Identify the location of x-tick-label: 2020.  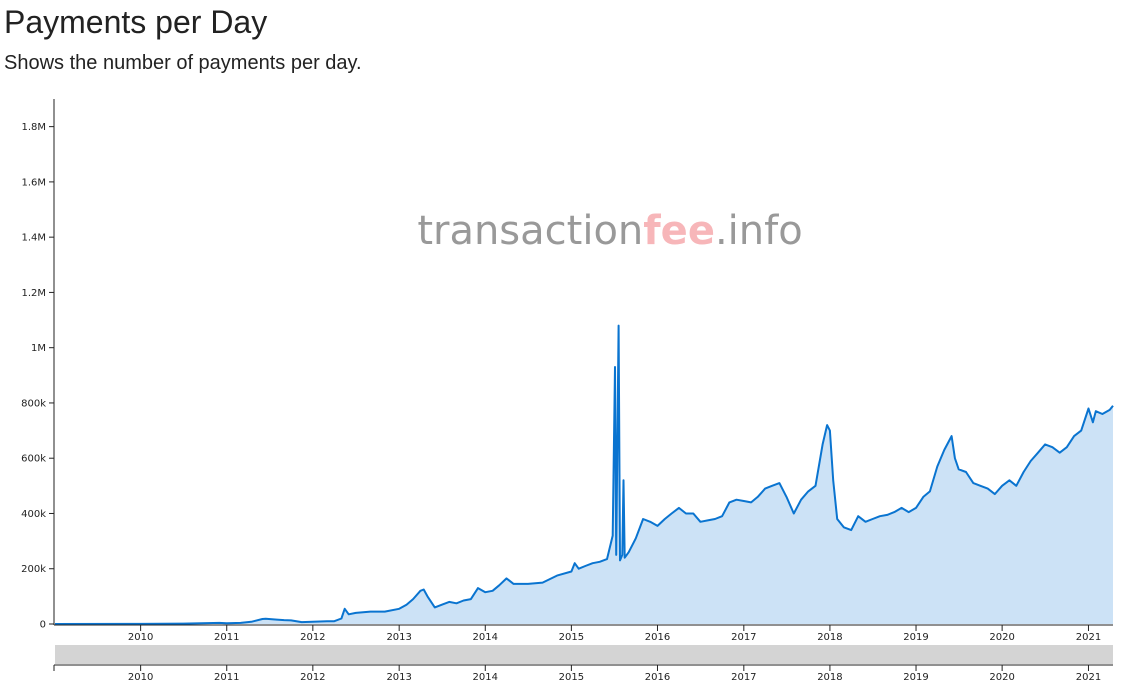
(1001, 637).